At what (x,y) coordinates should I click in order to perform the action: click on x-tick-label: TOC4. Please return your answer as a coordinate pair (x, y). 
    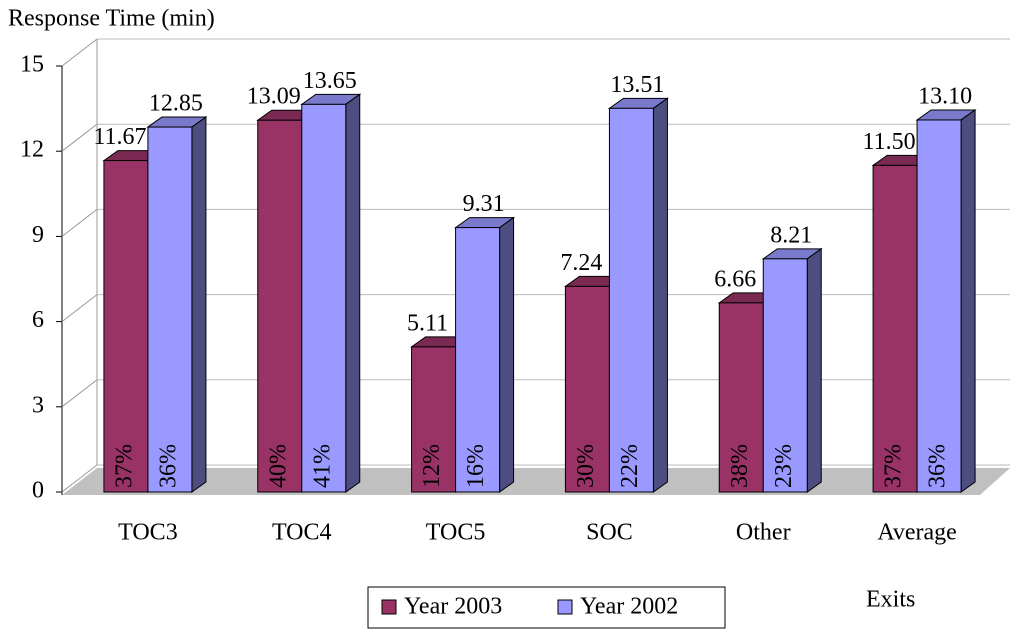
    Looking at the image, I should click on (302, 533).